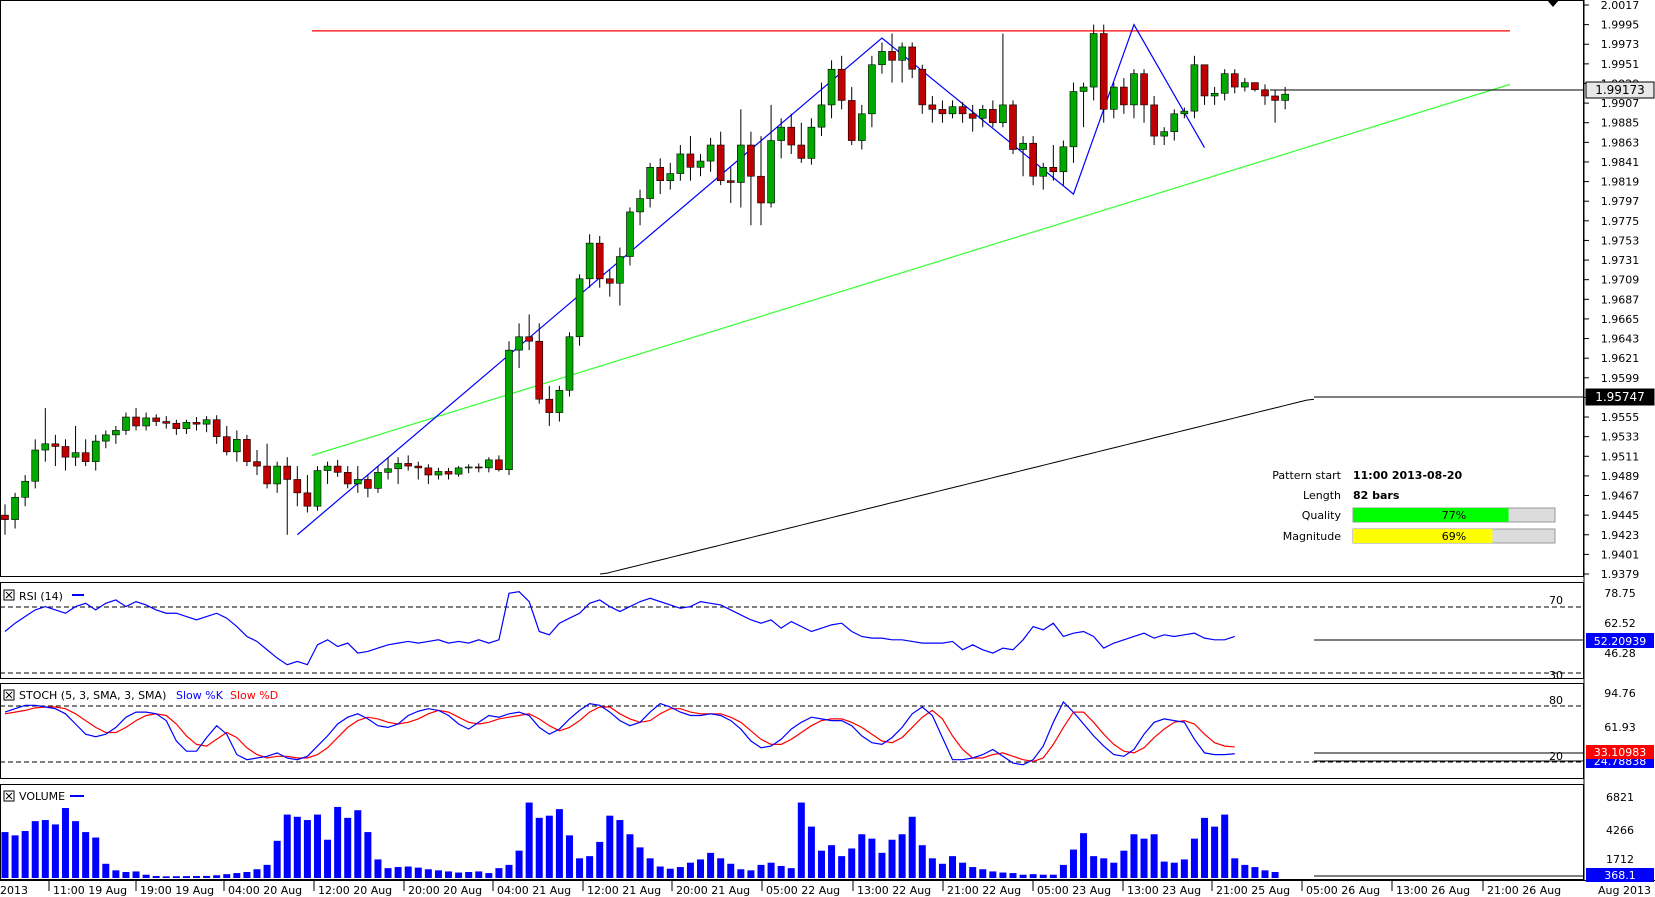 The height and width of the screenshot is (897, 1655). What do you see at coordinates (1620, 875) in the screenshot?
I see `volume-value-label: 368.1` at bounding box center [1620, 875].